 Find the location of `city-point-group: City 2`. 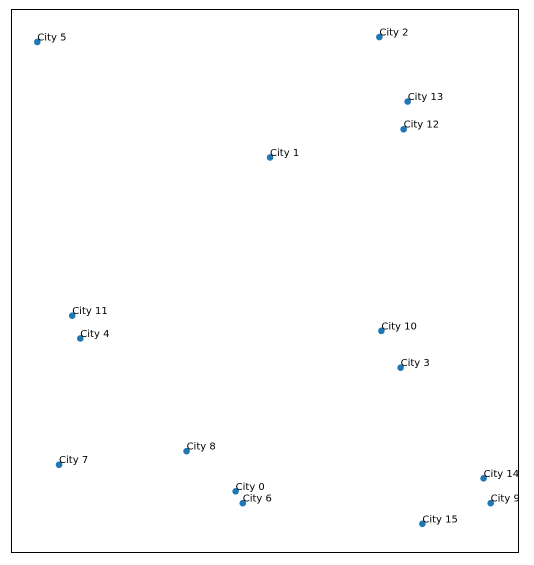

city-point-group: City 2 is located at coordinates (392, 34).